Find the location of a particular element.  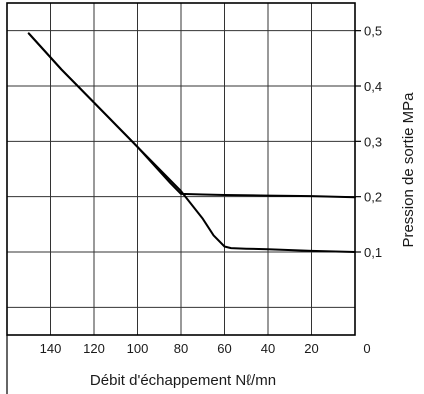

y-tick-label: 0,4 is located at coordinates (373, 86).